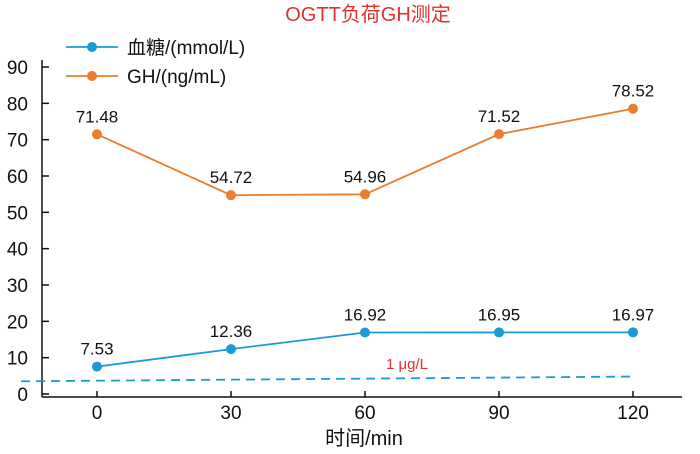 This screenshot has height=454, width=700. Describe the element at coordinates (96, 349) in the screenshot. I see `data-label: 7.53` at that location.